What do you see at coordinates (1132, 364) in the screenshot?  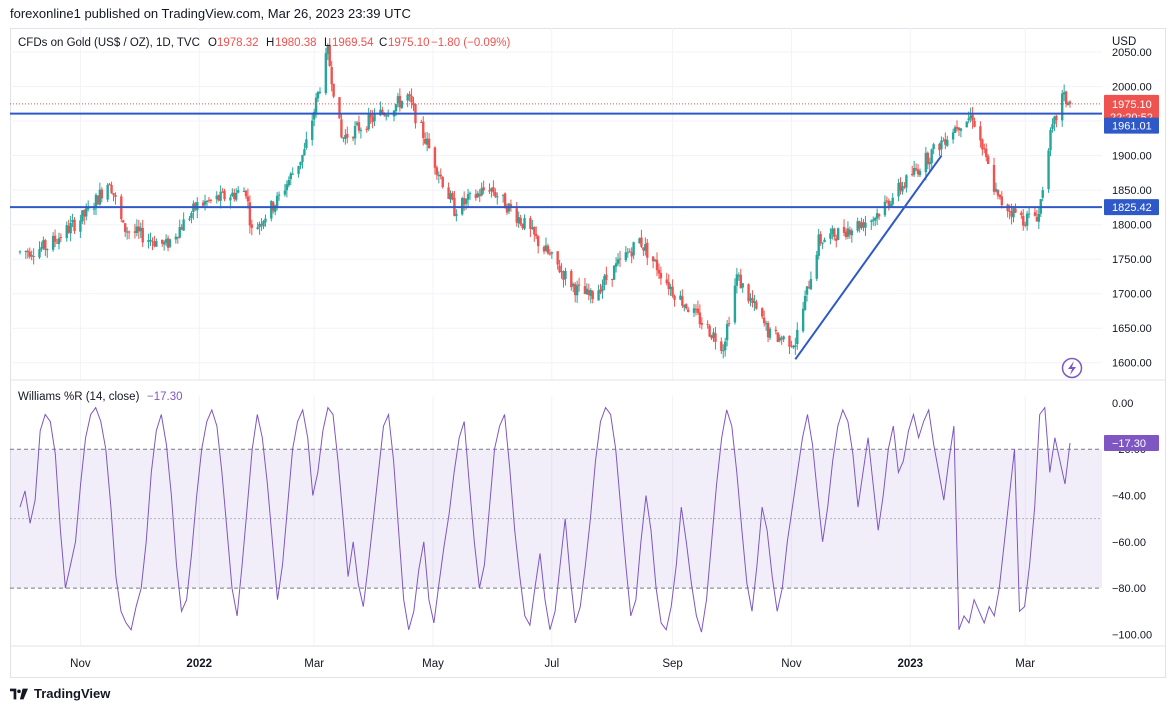 I see `price-tick-label: 1600.00` at bounding box center [1132, 364].